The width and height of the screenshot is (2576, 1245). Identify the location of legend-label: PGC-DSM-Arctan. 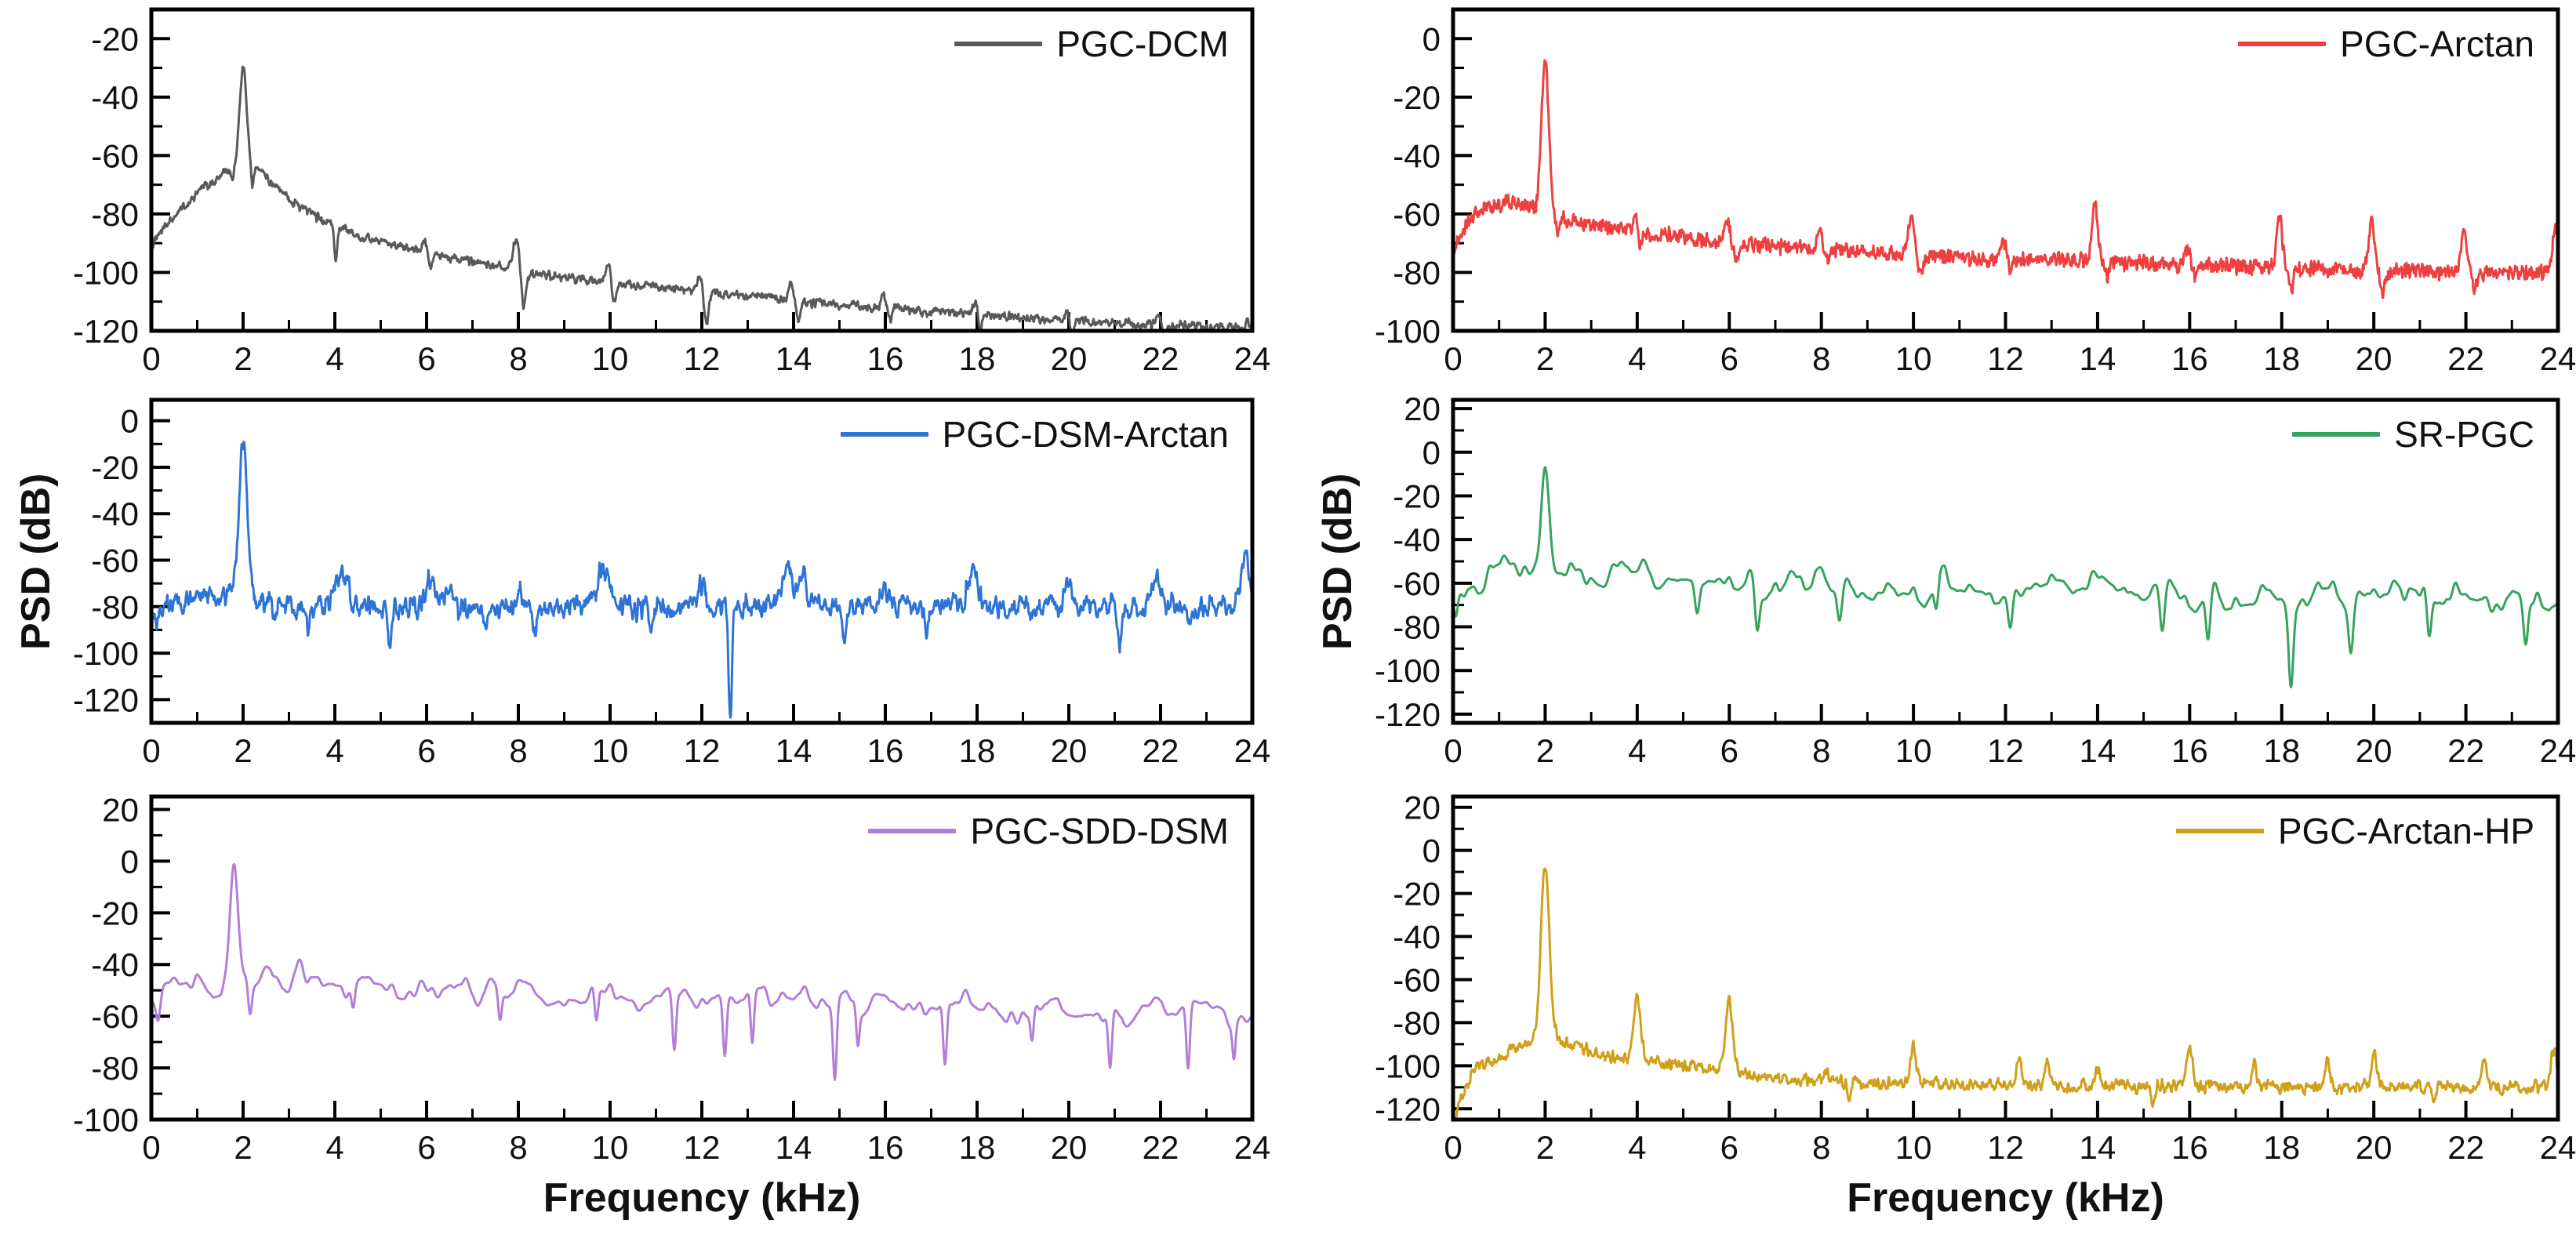
(1085, 434).